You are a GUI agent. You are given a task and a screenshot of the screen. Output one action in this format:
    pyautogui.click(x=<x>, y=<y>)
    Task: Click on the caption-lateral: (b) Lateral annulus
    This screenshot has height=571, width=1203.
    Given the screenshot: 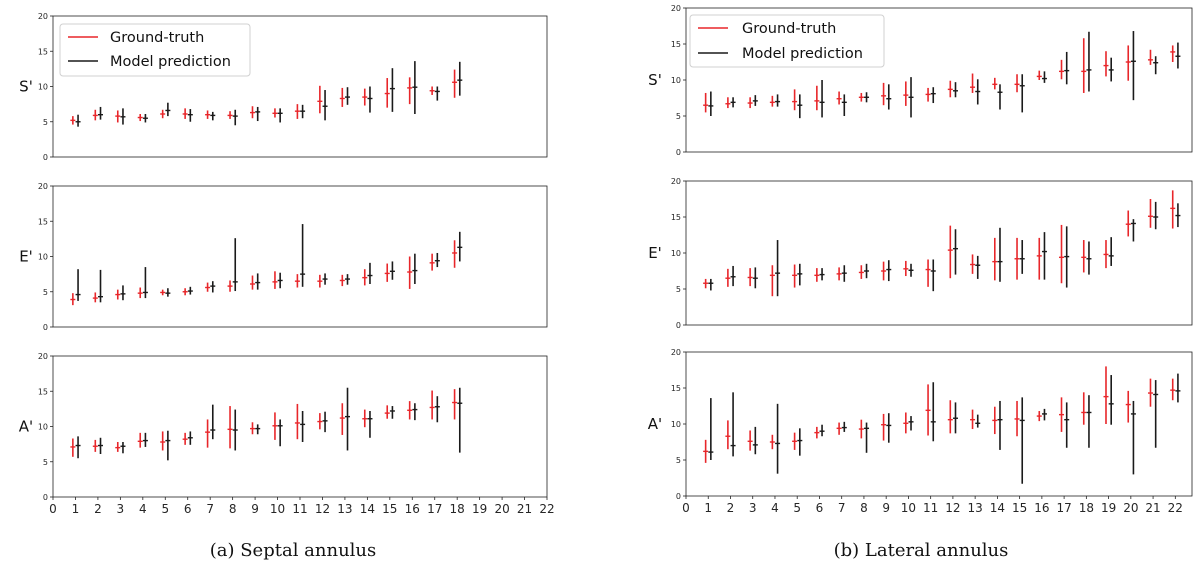 What is the action you would take?
    pyautogui.click(x=921, y=550)
    